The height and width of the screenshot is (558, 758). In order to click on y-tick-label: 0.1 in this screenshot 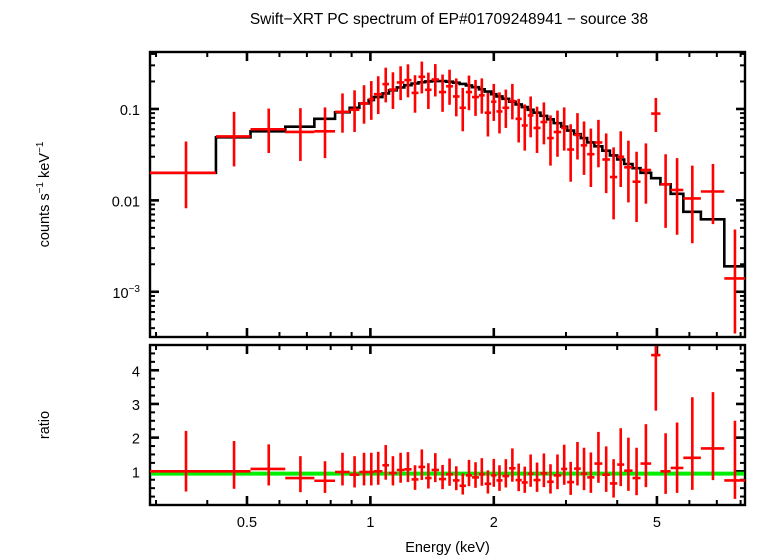, I will do `click(130, 111)`.